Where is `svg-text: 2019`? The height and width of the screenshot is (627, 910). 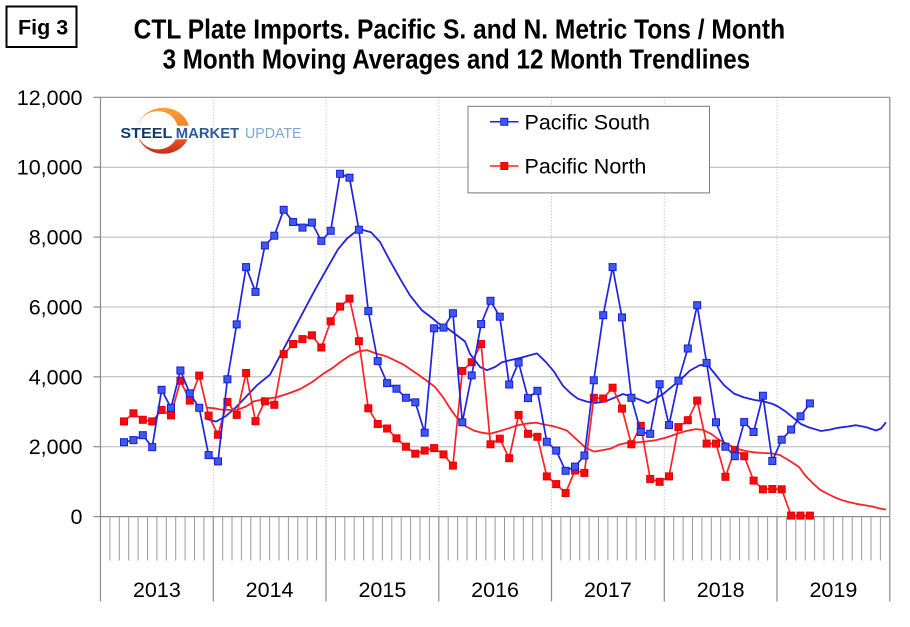 svg-text: 2019 is located at coordinates (833, 590).